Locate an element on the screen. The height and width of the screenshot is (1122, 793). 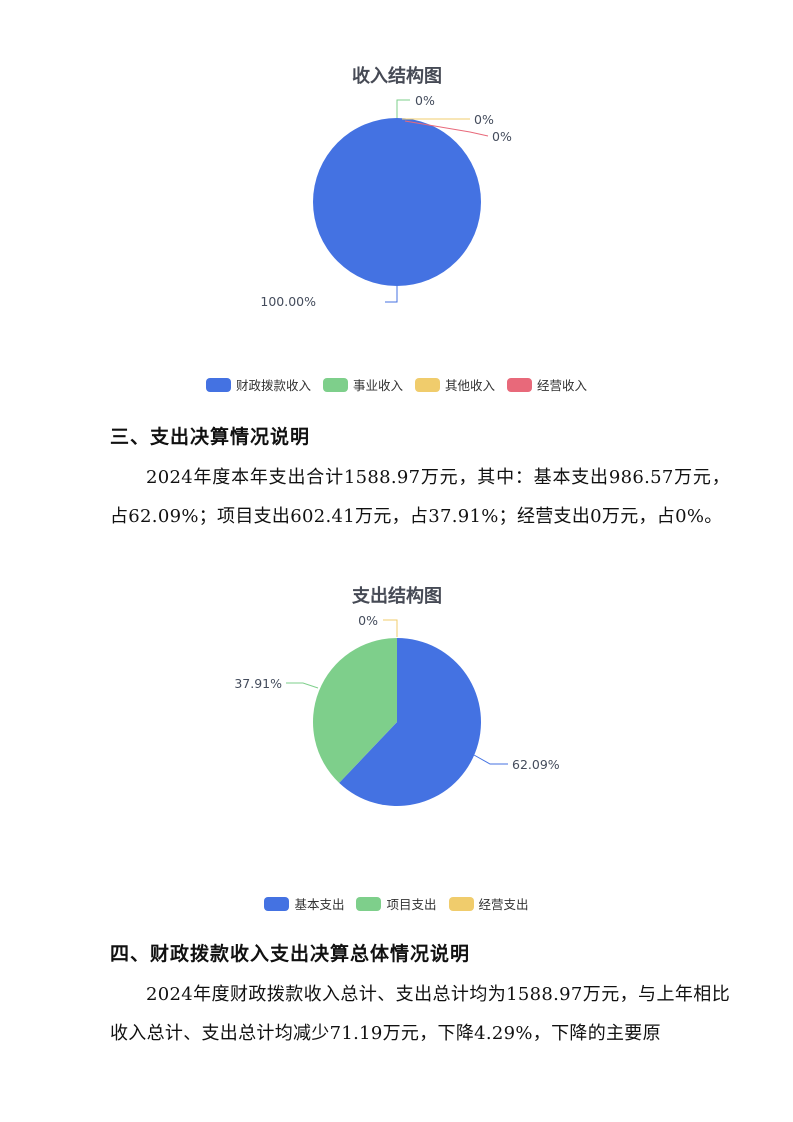
legend-item: 其他收入 is located at coordinates (455, 384).